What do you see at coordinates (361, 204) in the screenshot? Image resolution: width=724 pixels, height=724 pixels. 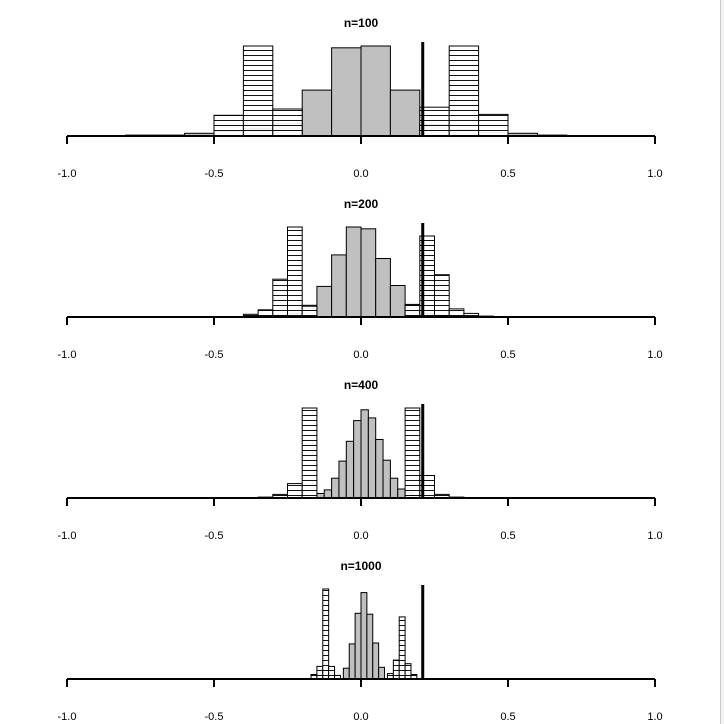 I see `panel-title: n=200` at bounding box center [361, 204].